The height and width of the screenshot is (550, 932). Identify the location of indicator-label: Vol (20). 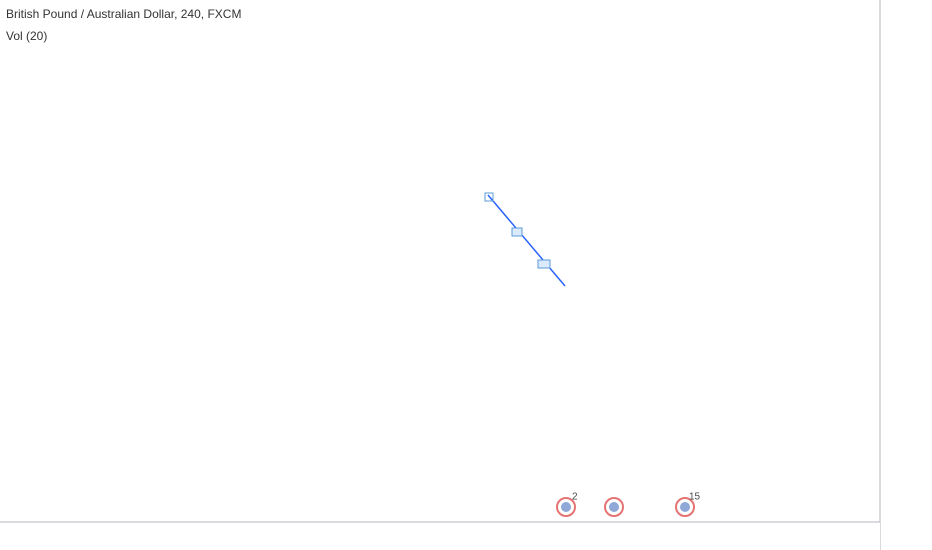
(26, 36).